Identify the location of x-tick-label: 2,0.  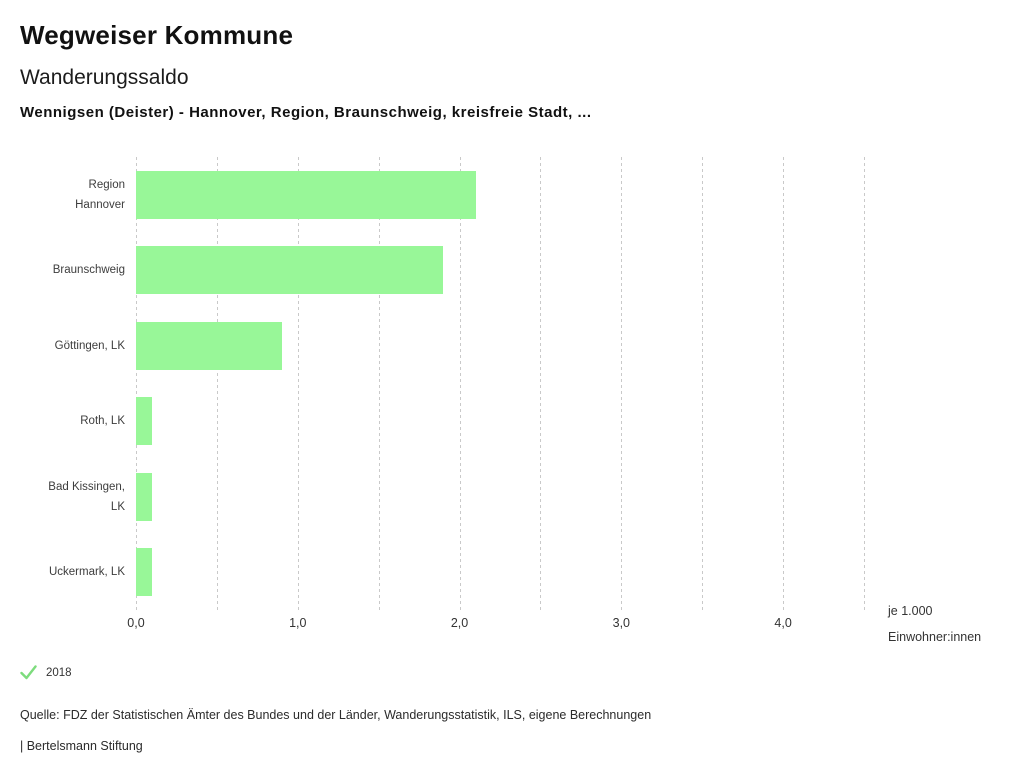
(459, 623).